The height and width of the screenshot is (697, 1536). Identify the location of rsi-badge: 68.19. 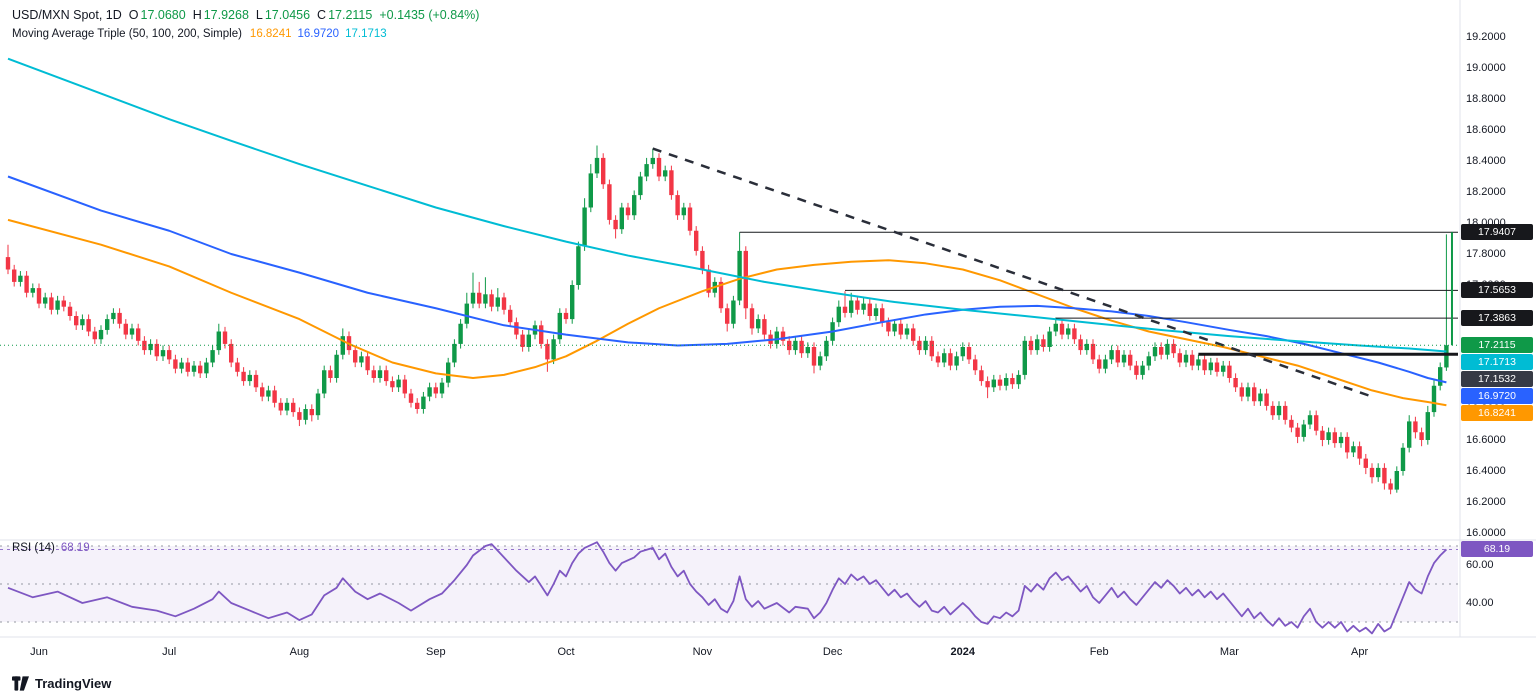
(1497, 549).